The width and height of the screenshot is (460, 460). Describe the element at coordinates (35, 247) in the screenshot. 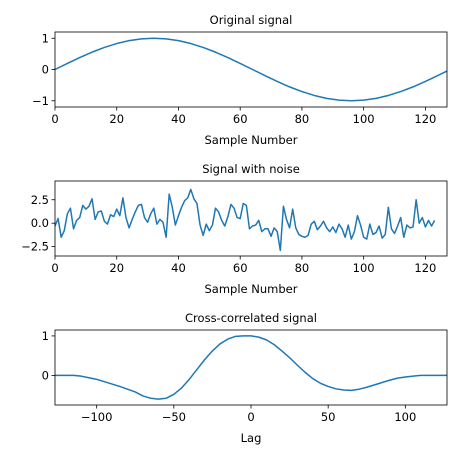

I see `y-tick-label: −2.5` at that location.